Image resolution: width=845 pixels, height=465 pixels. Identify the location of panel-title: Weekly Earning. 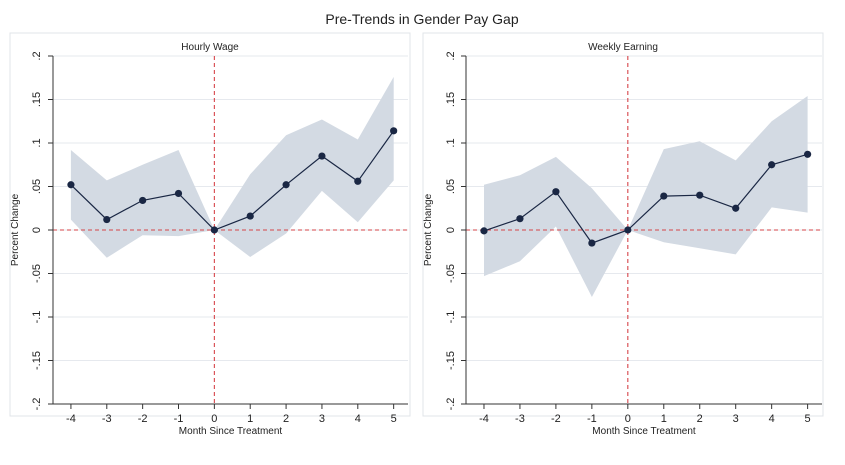
(623, 47).